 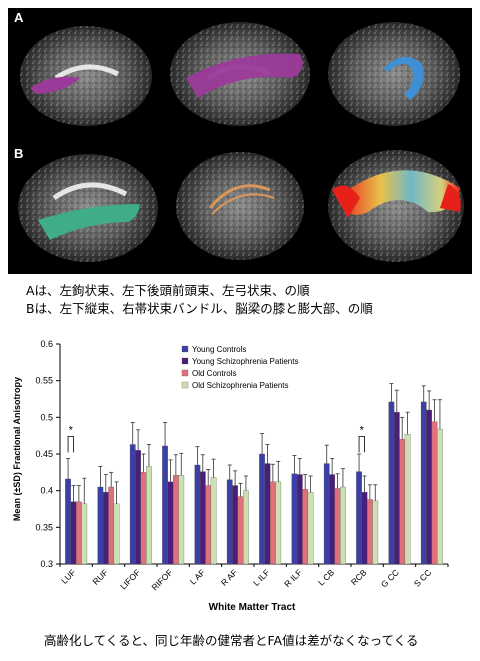 What do you see at coordinates (46, 491) in the screenshot?
I see `y-tick-label: 0.4` at bounding box center [46, 491].